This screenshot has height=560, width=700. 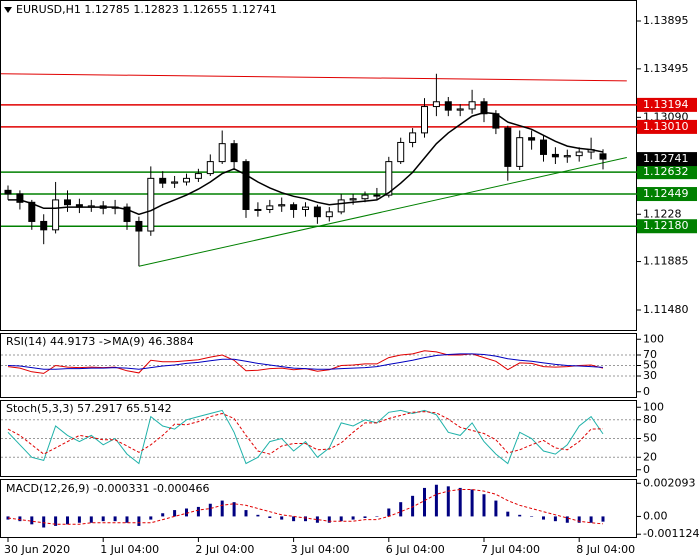 What do you see at coordinates (650, 419) in the screenshot?
I see `y-tick-label: 80` at bounding box center [650, 419].